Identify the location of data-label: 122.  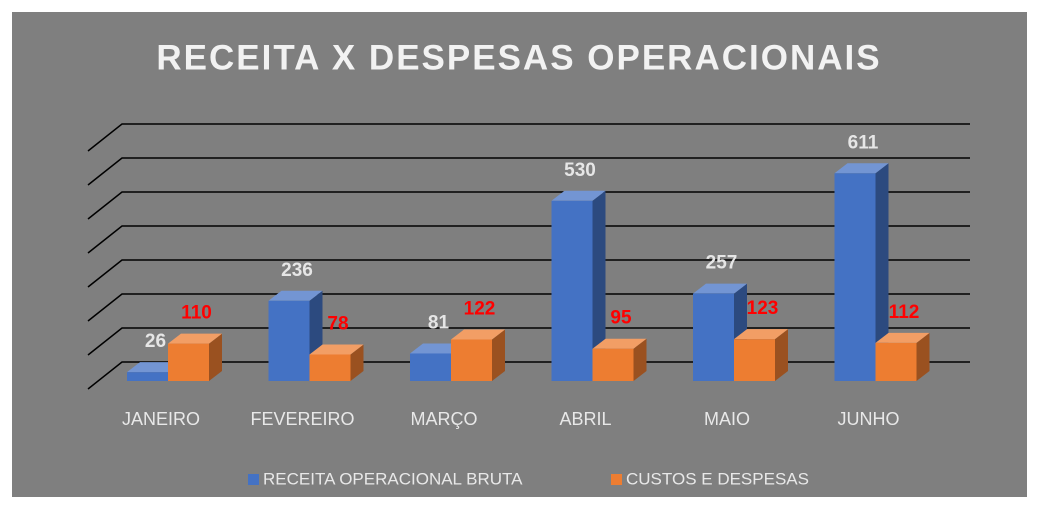
(480, 309).